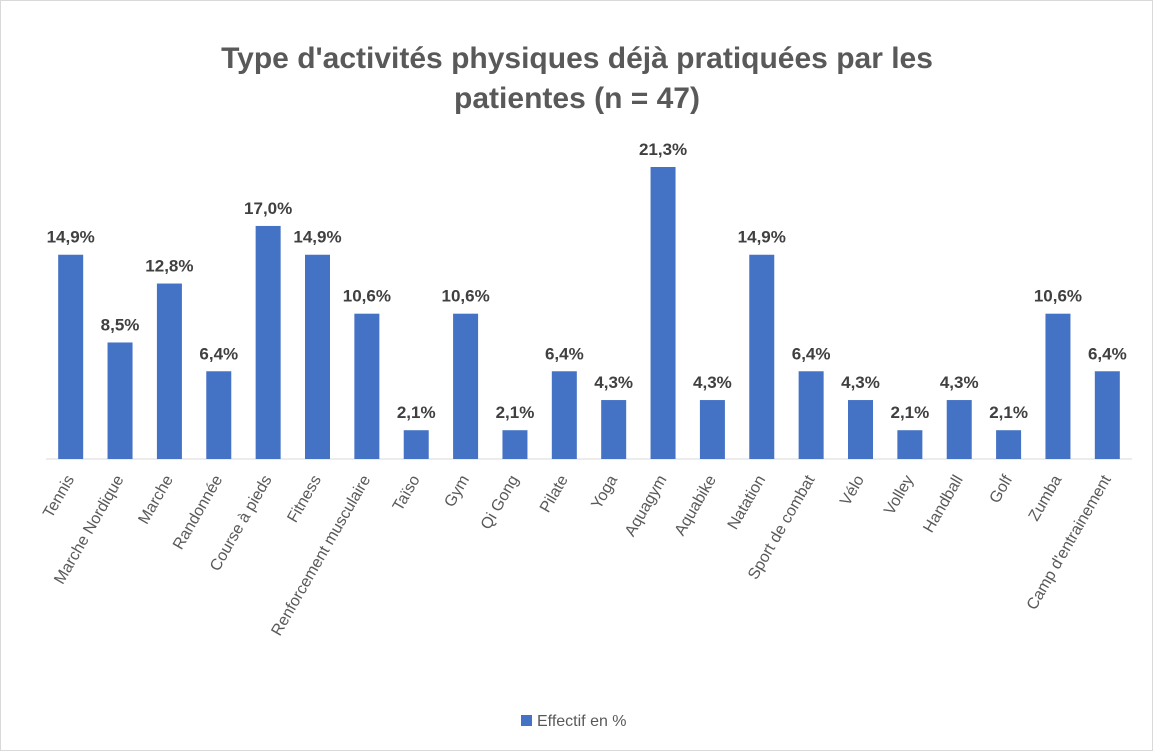  What do you see at coordinates (120, 324) in the screenshot?
I see `data-label: 8,5%` at bounding box center [120, 324].